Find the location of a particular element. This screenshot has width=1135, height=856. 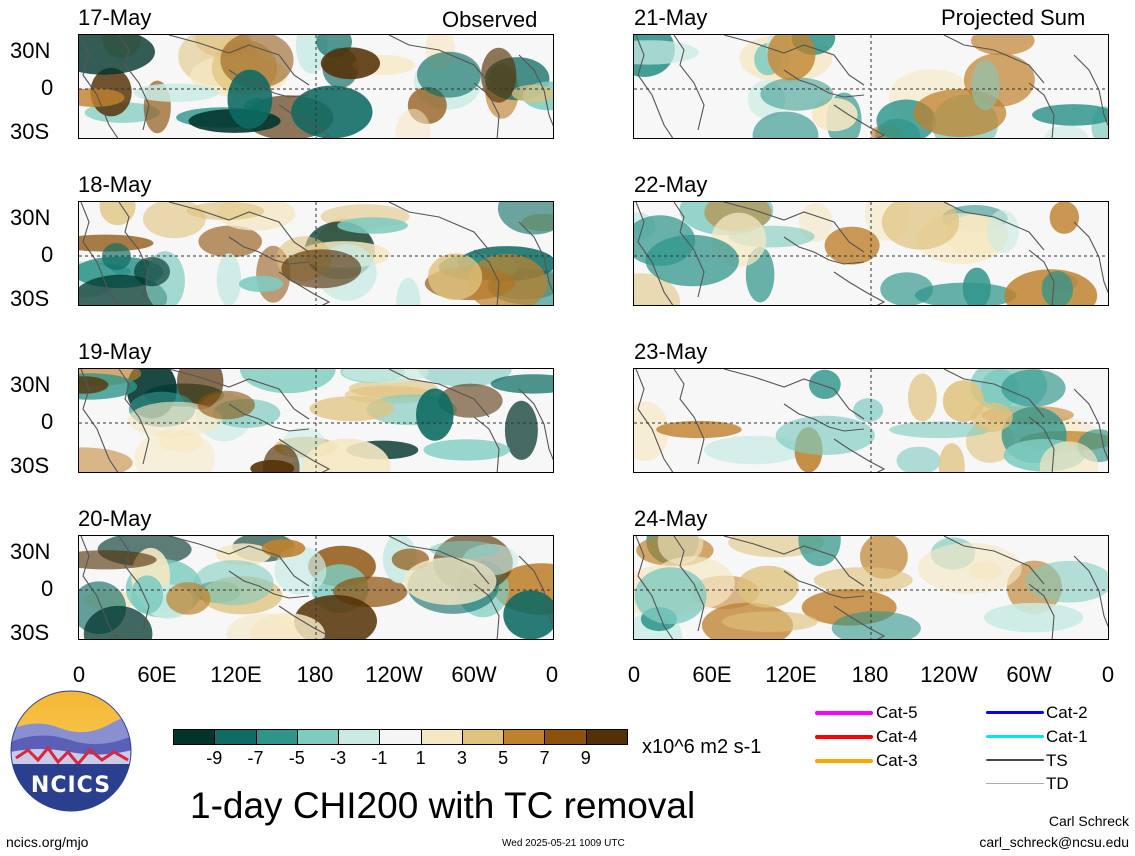

lon-label: 120W is located at coordinates (949, 674).